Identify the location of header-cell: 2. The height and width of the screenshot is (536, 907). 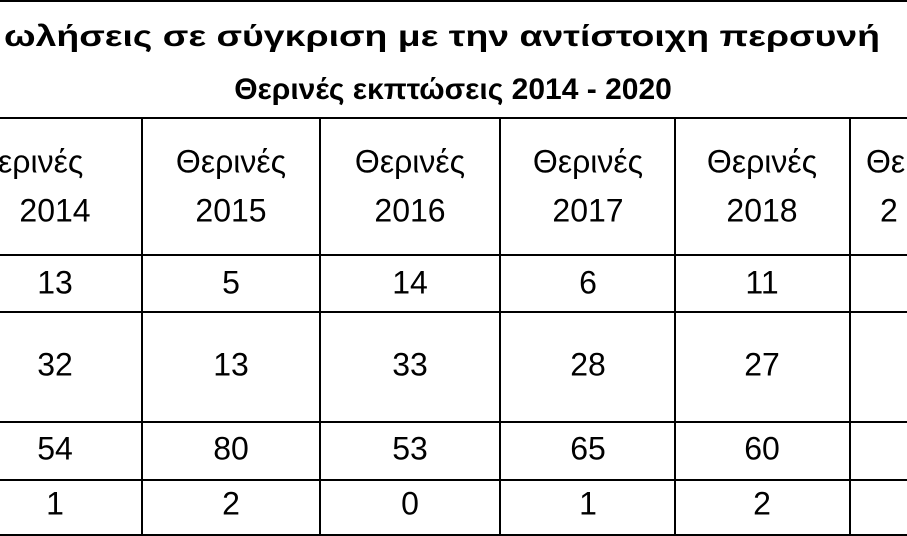
(889, 210).